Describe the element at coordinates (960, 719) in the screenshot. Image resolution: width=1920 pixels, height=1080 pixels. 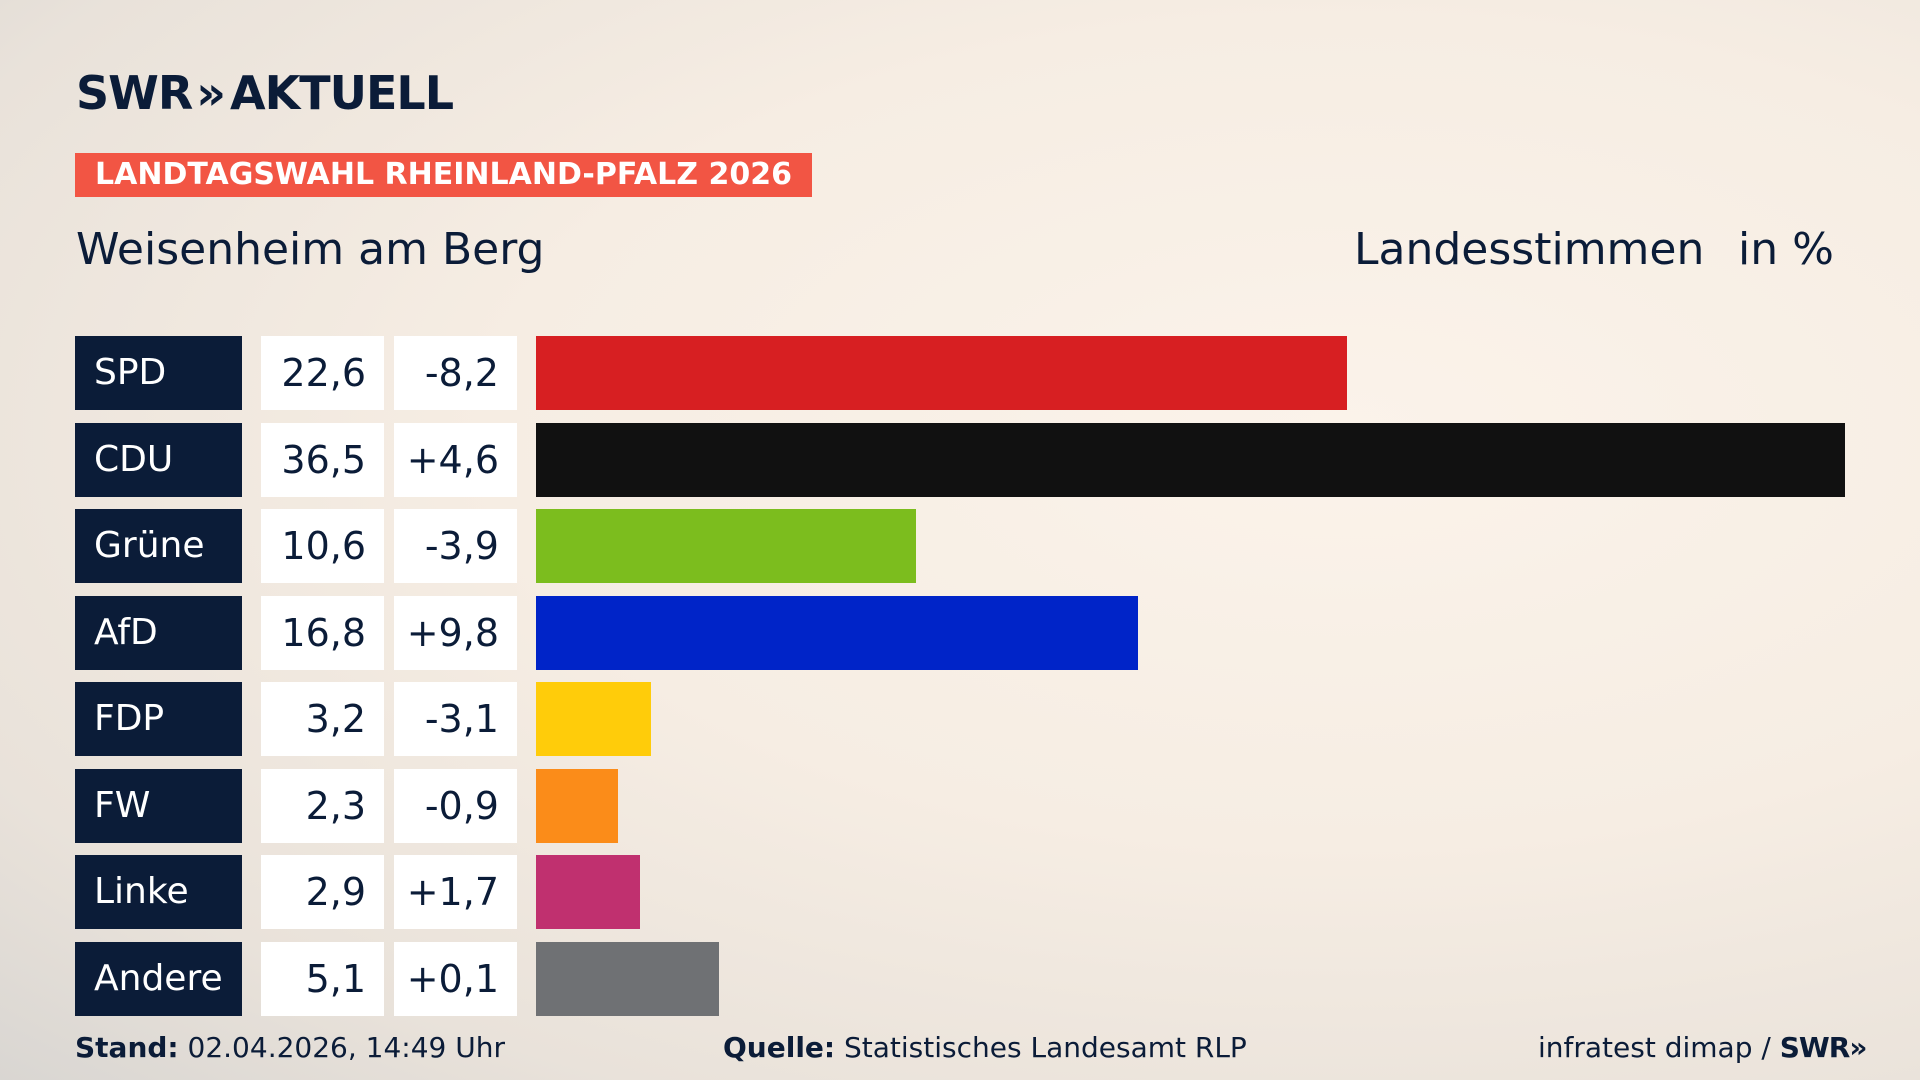
I see `chart-row: FDP 3,2 -3,1` at that location.